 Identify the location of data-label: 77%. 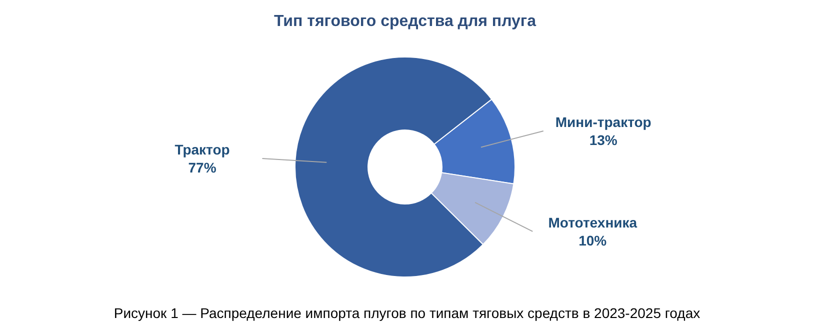
(202, 168).